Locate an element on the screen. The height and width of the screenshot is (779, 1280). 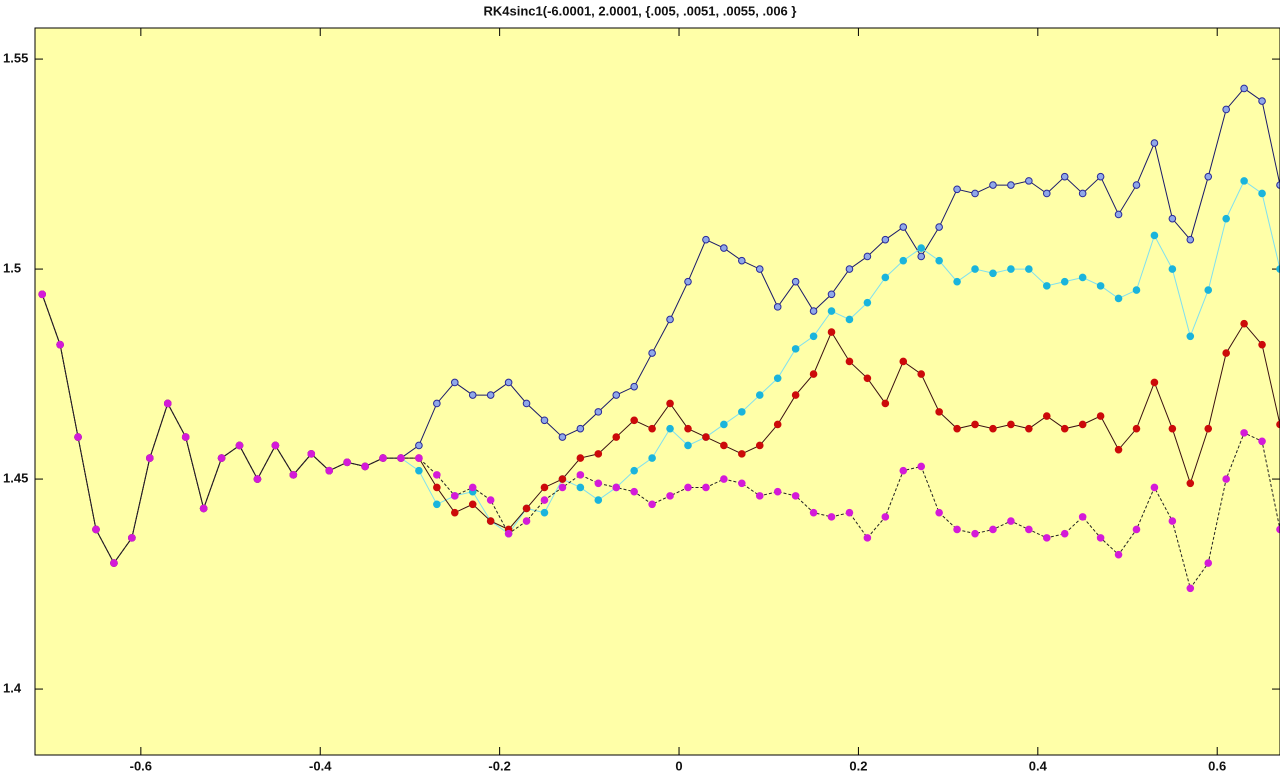
x-tick-label: 0 is located at coordinates (678, 765).